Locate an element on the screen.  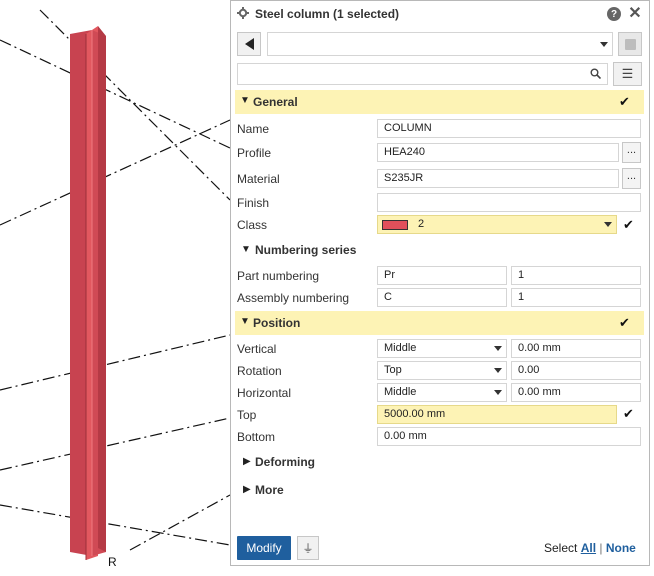
vertical-label: Vertical is located at coordinates (257, 349).